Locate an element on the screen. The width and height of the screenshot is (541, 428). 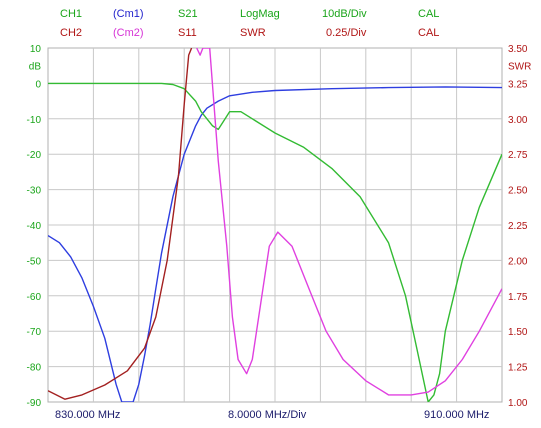
right-tick-label: 3.00 is located at coordinates (518, 120).